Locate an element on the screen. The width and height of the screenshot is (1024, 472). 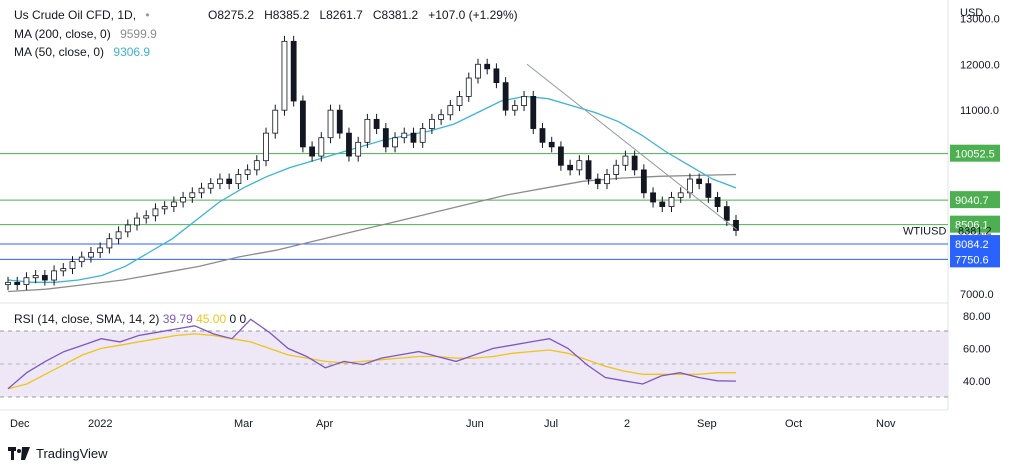
price-tick-label: 13000.0 is located at coordinates (980, 19).